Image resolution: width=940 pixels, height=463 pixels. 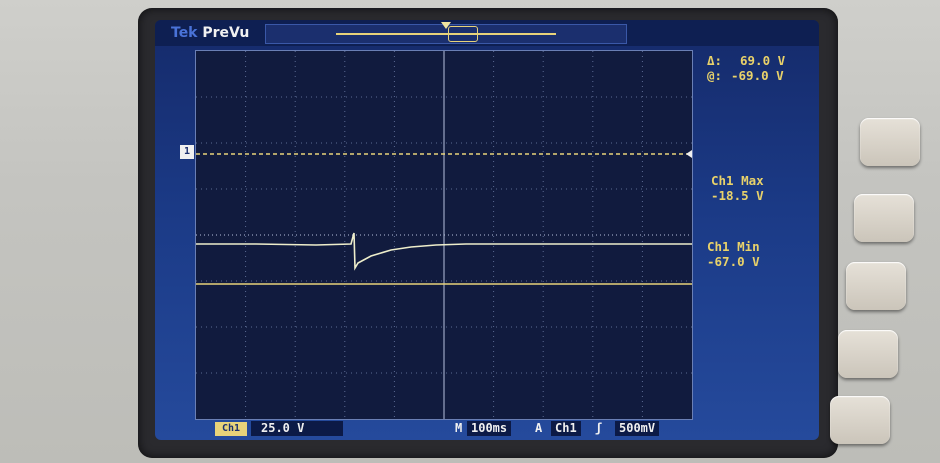 What do you see at coordinates (226, 33) in the screenshot?
I see `acquisition-mode: PreVu` at bounding box center [226, 33].